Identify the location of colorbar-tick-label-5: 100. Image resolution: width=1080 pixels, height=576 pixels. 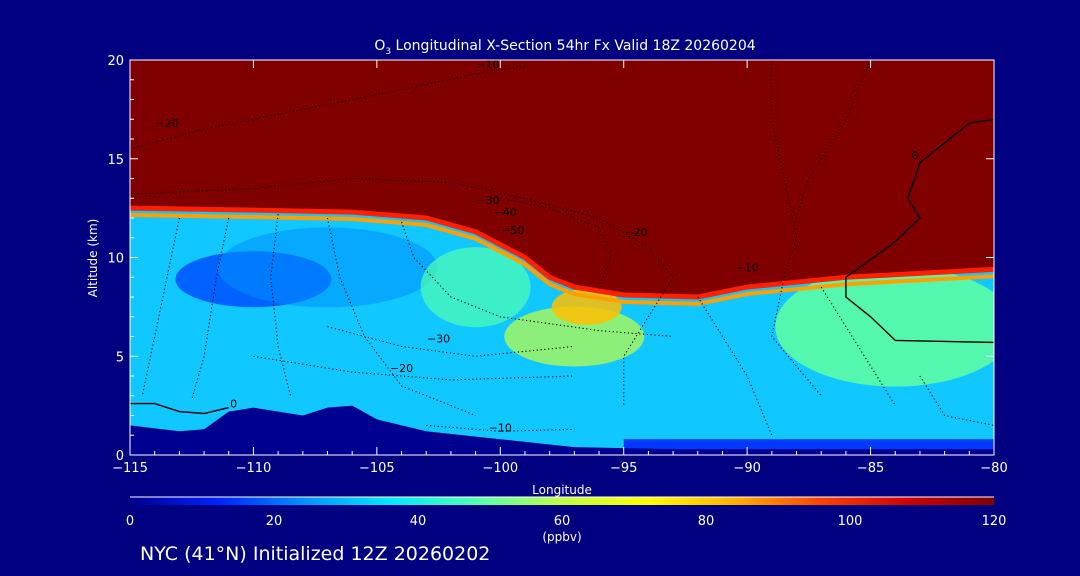
(850, 521).